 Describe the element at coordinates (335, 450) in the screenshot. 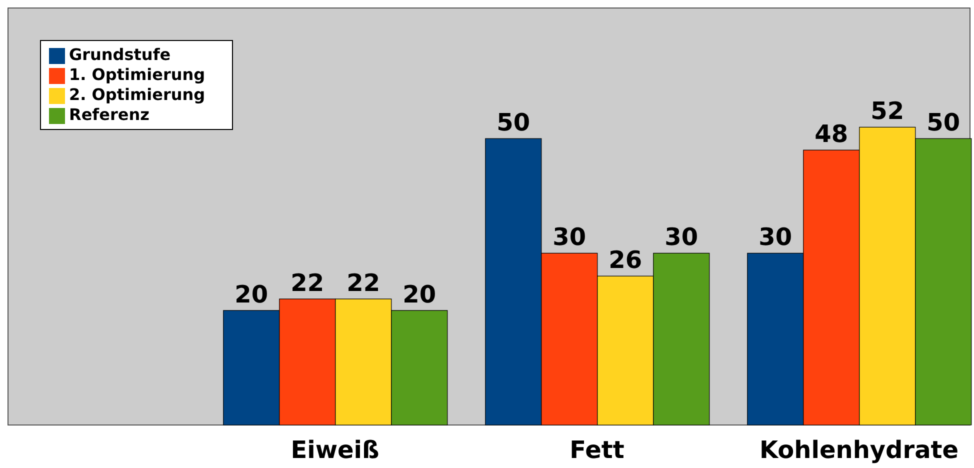

I see `x-tick-label: Eiweiß` at that location.